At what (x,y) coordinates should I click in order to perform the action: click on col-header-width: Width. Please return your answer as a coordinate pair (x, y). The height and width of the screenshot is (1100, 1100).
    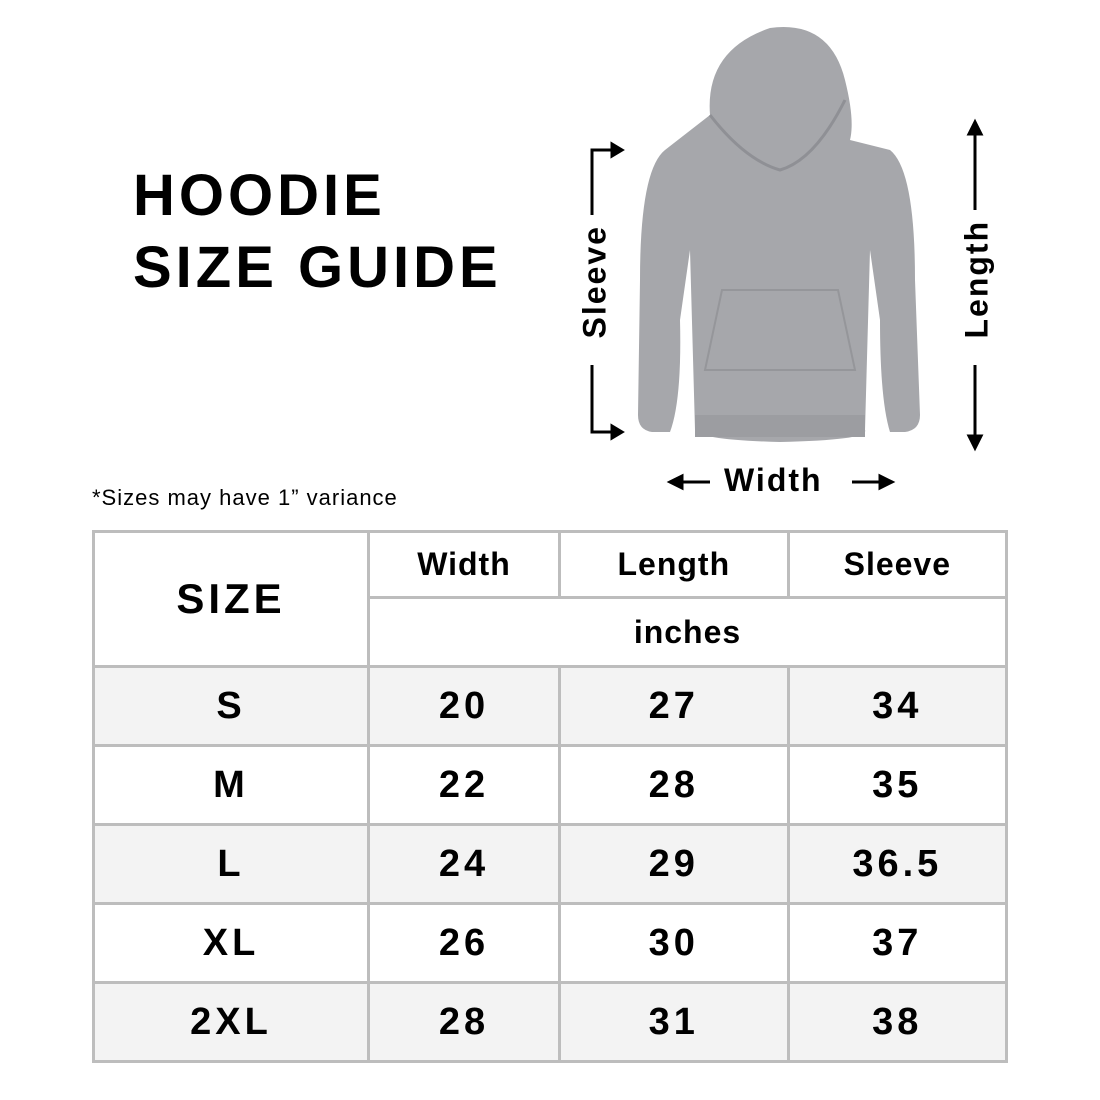
    Looking at the image, I should click on (464, 564).